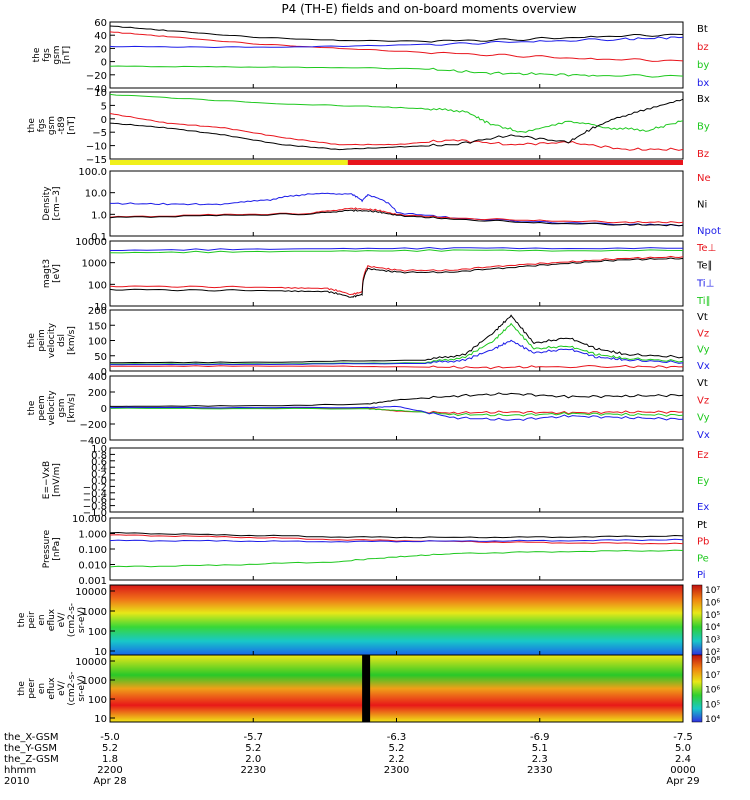 This screenshot has height=800, width=750. Describe the element at coordinates (110, 759) in the screenshot. I see `orbit-value: 1.8` at that location.